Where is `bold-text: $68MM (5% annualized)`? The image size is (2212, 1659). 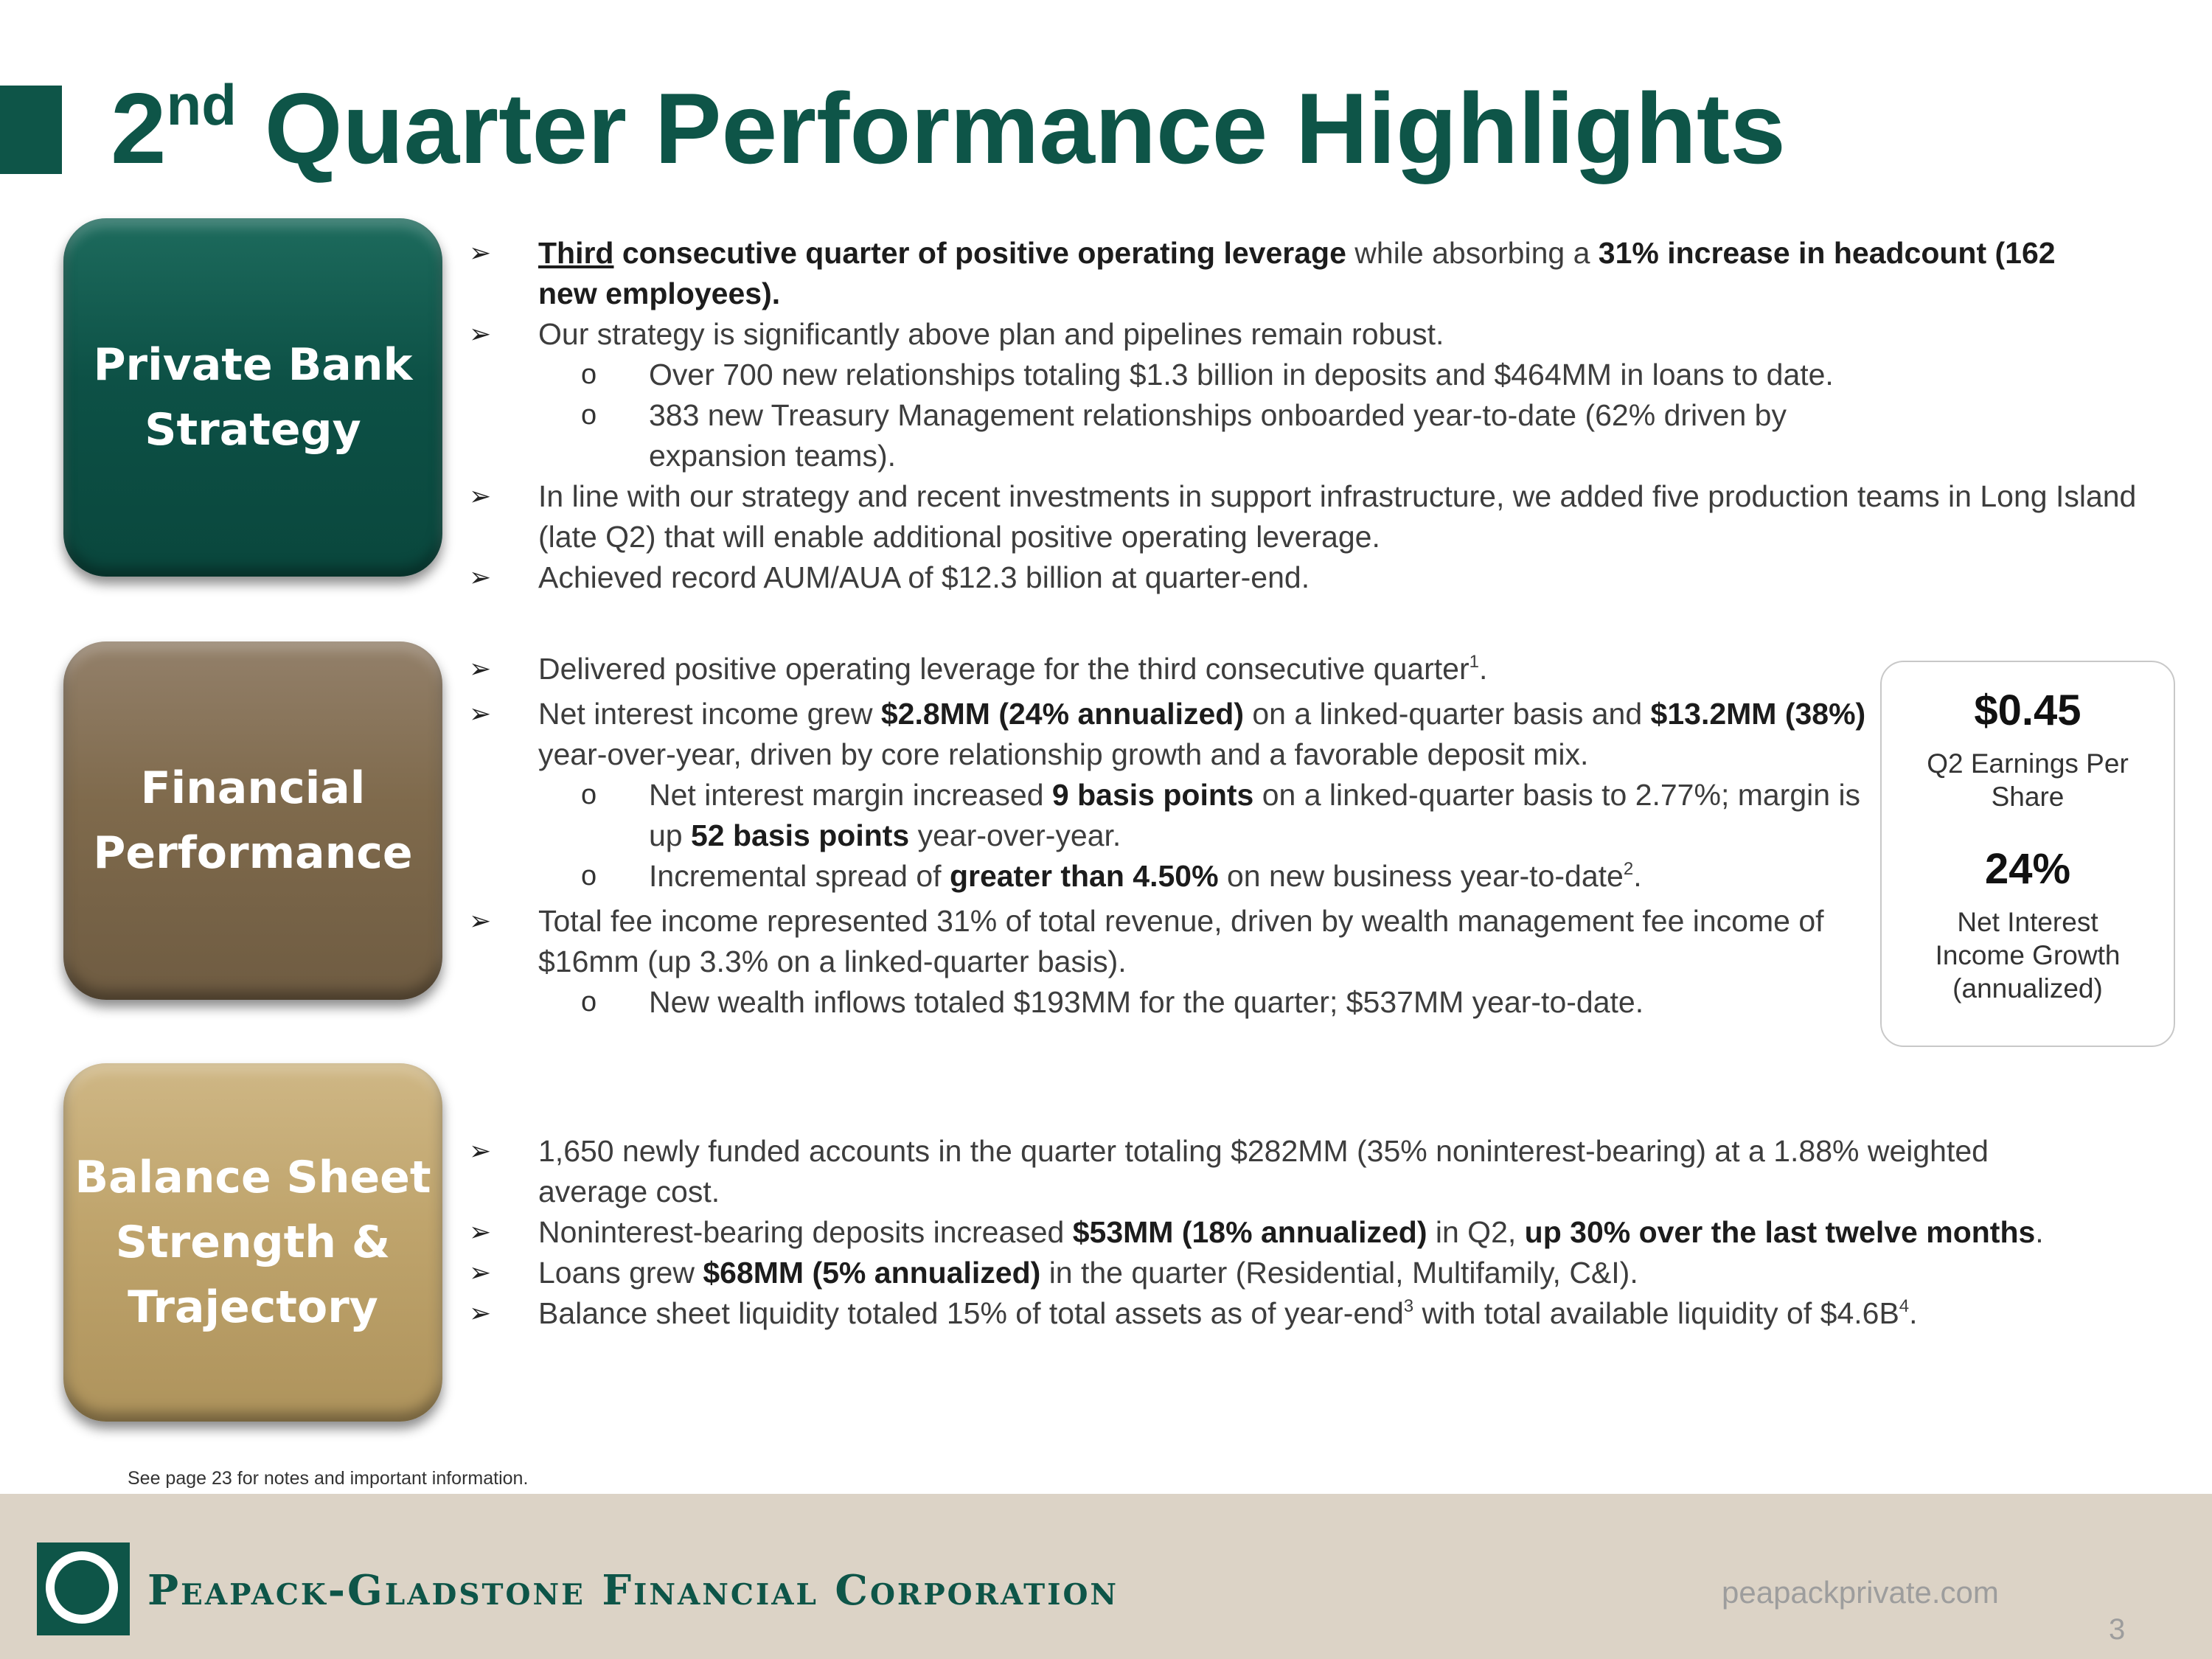 bold-text: $68MM (5% annualized) is located at coordinates (872, 1273).